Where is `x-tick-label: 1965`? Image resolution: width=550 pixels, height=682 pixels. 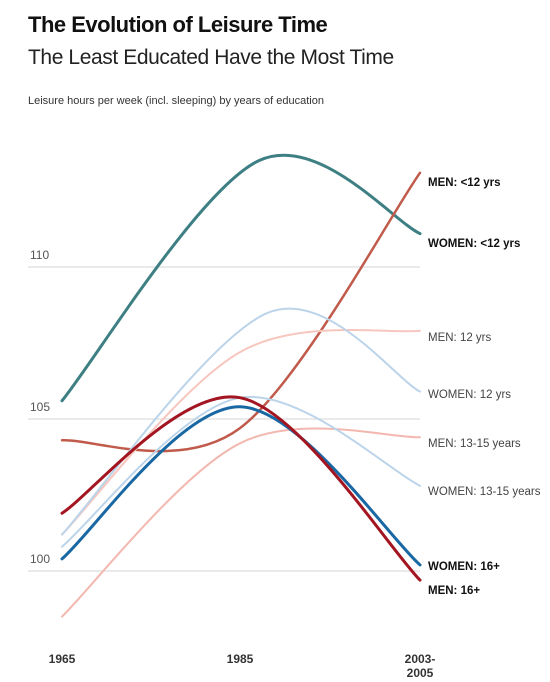
x-tick-label: 1965 is located at coordinates (62, 659).